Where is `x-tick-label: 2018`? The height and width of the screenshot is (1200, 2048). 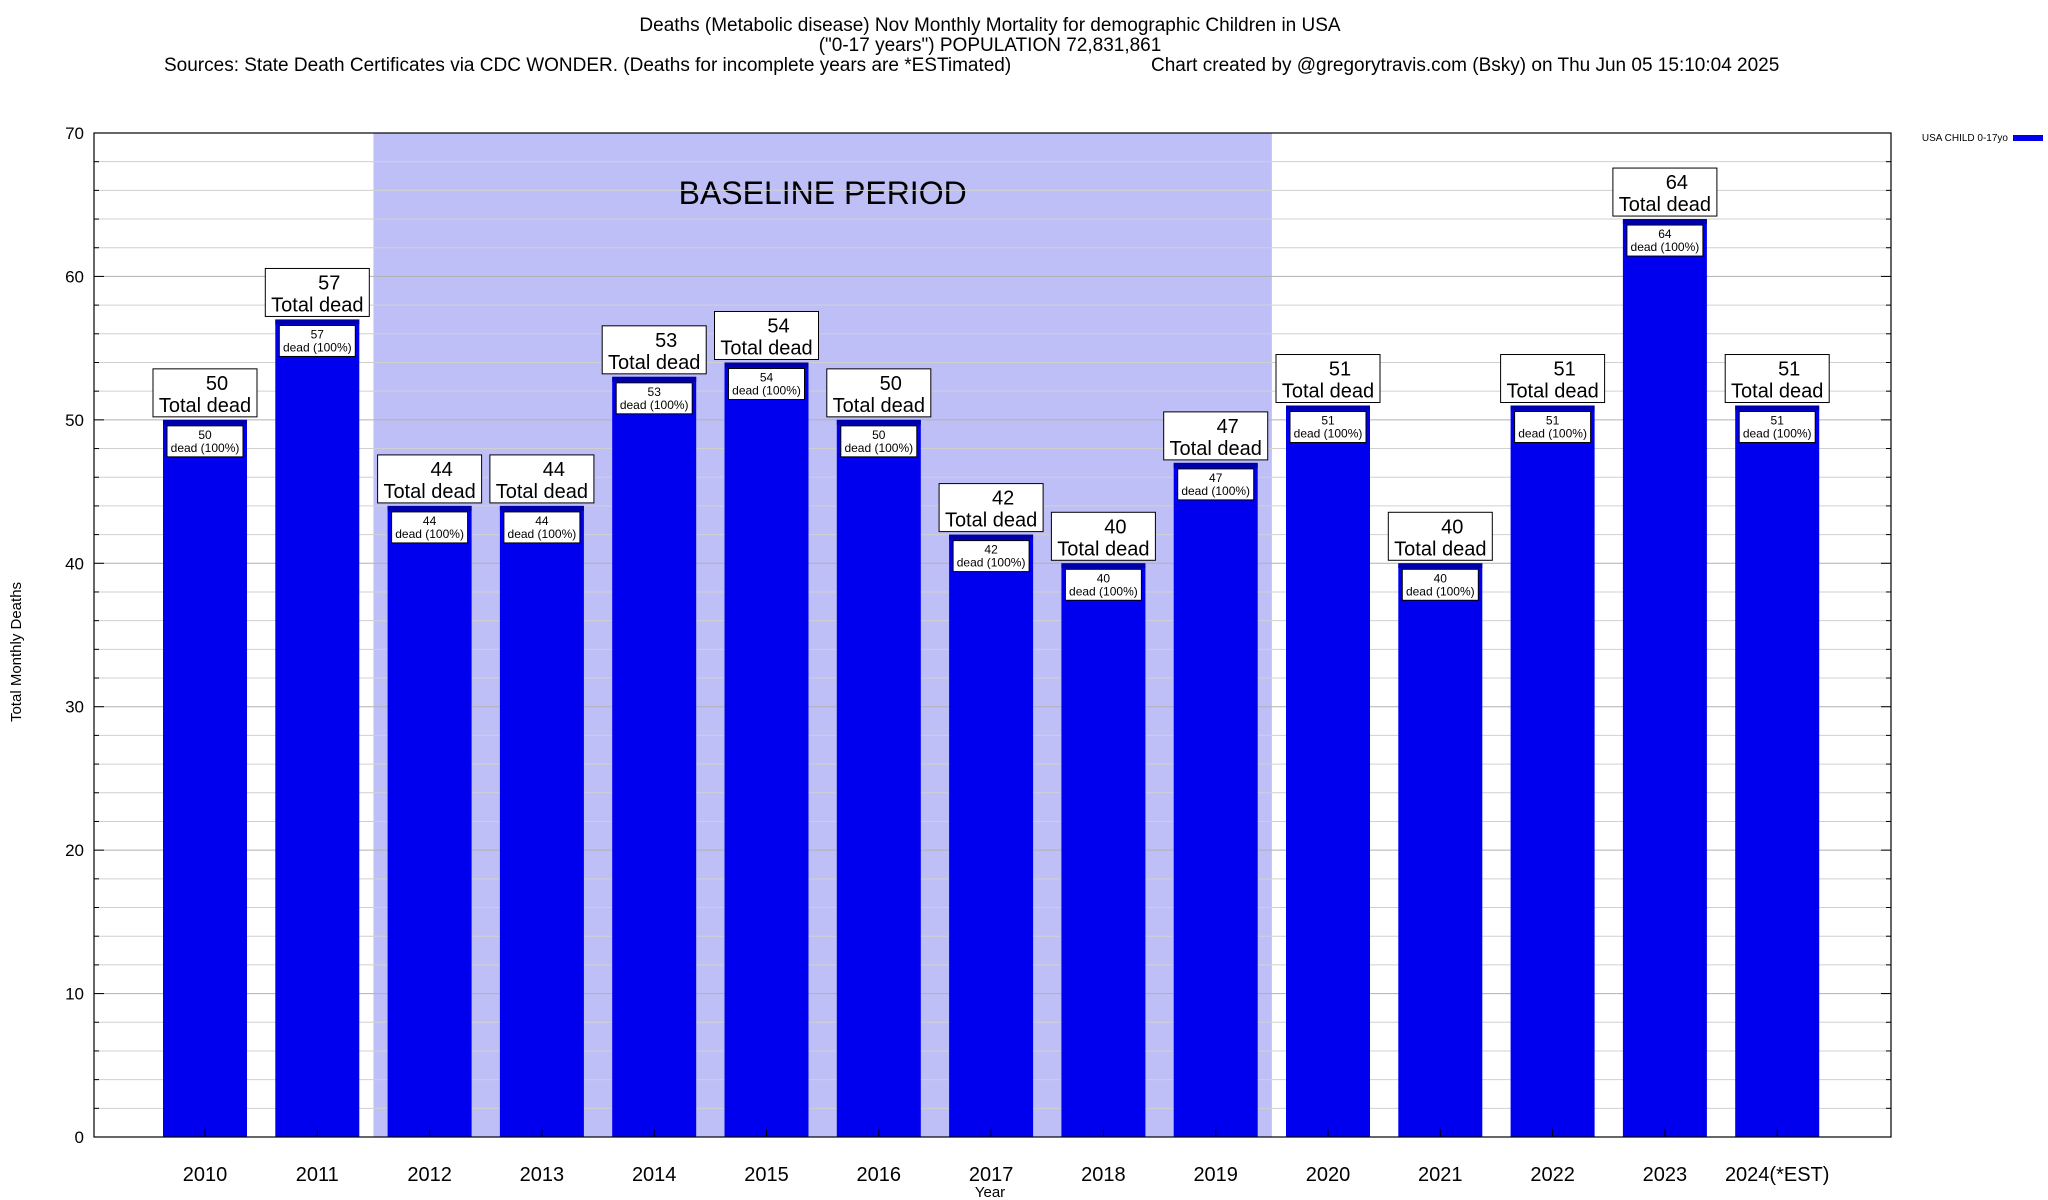
x-tick-label: 2018 is located at coordinates (1103, 1175).